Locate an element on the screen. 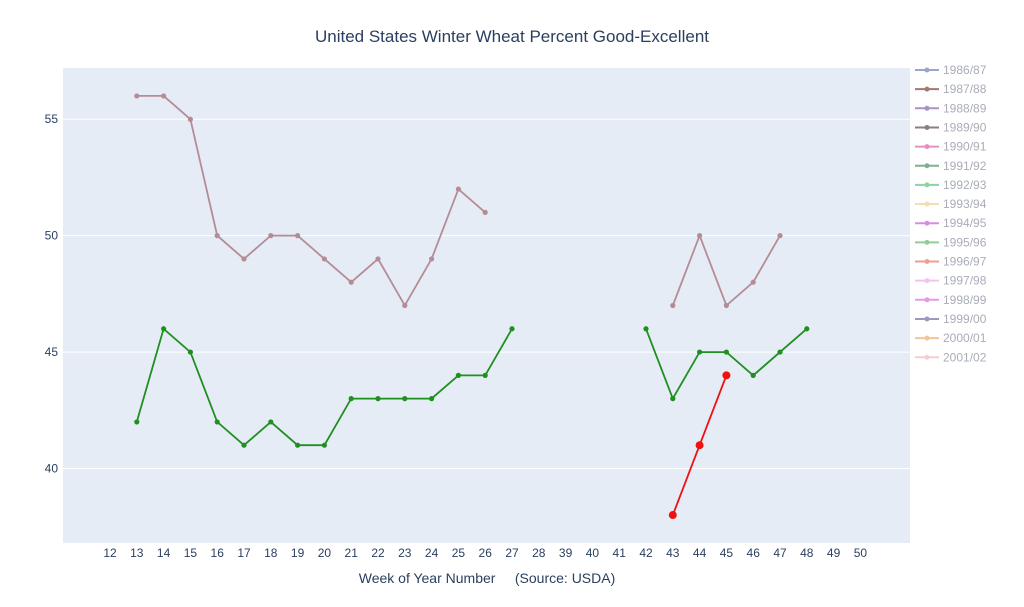 This screenshot has width=1024, height=607. legend-label: 2001/02 is located at coordinates (965, 357).